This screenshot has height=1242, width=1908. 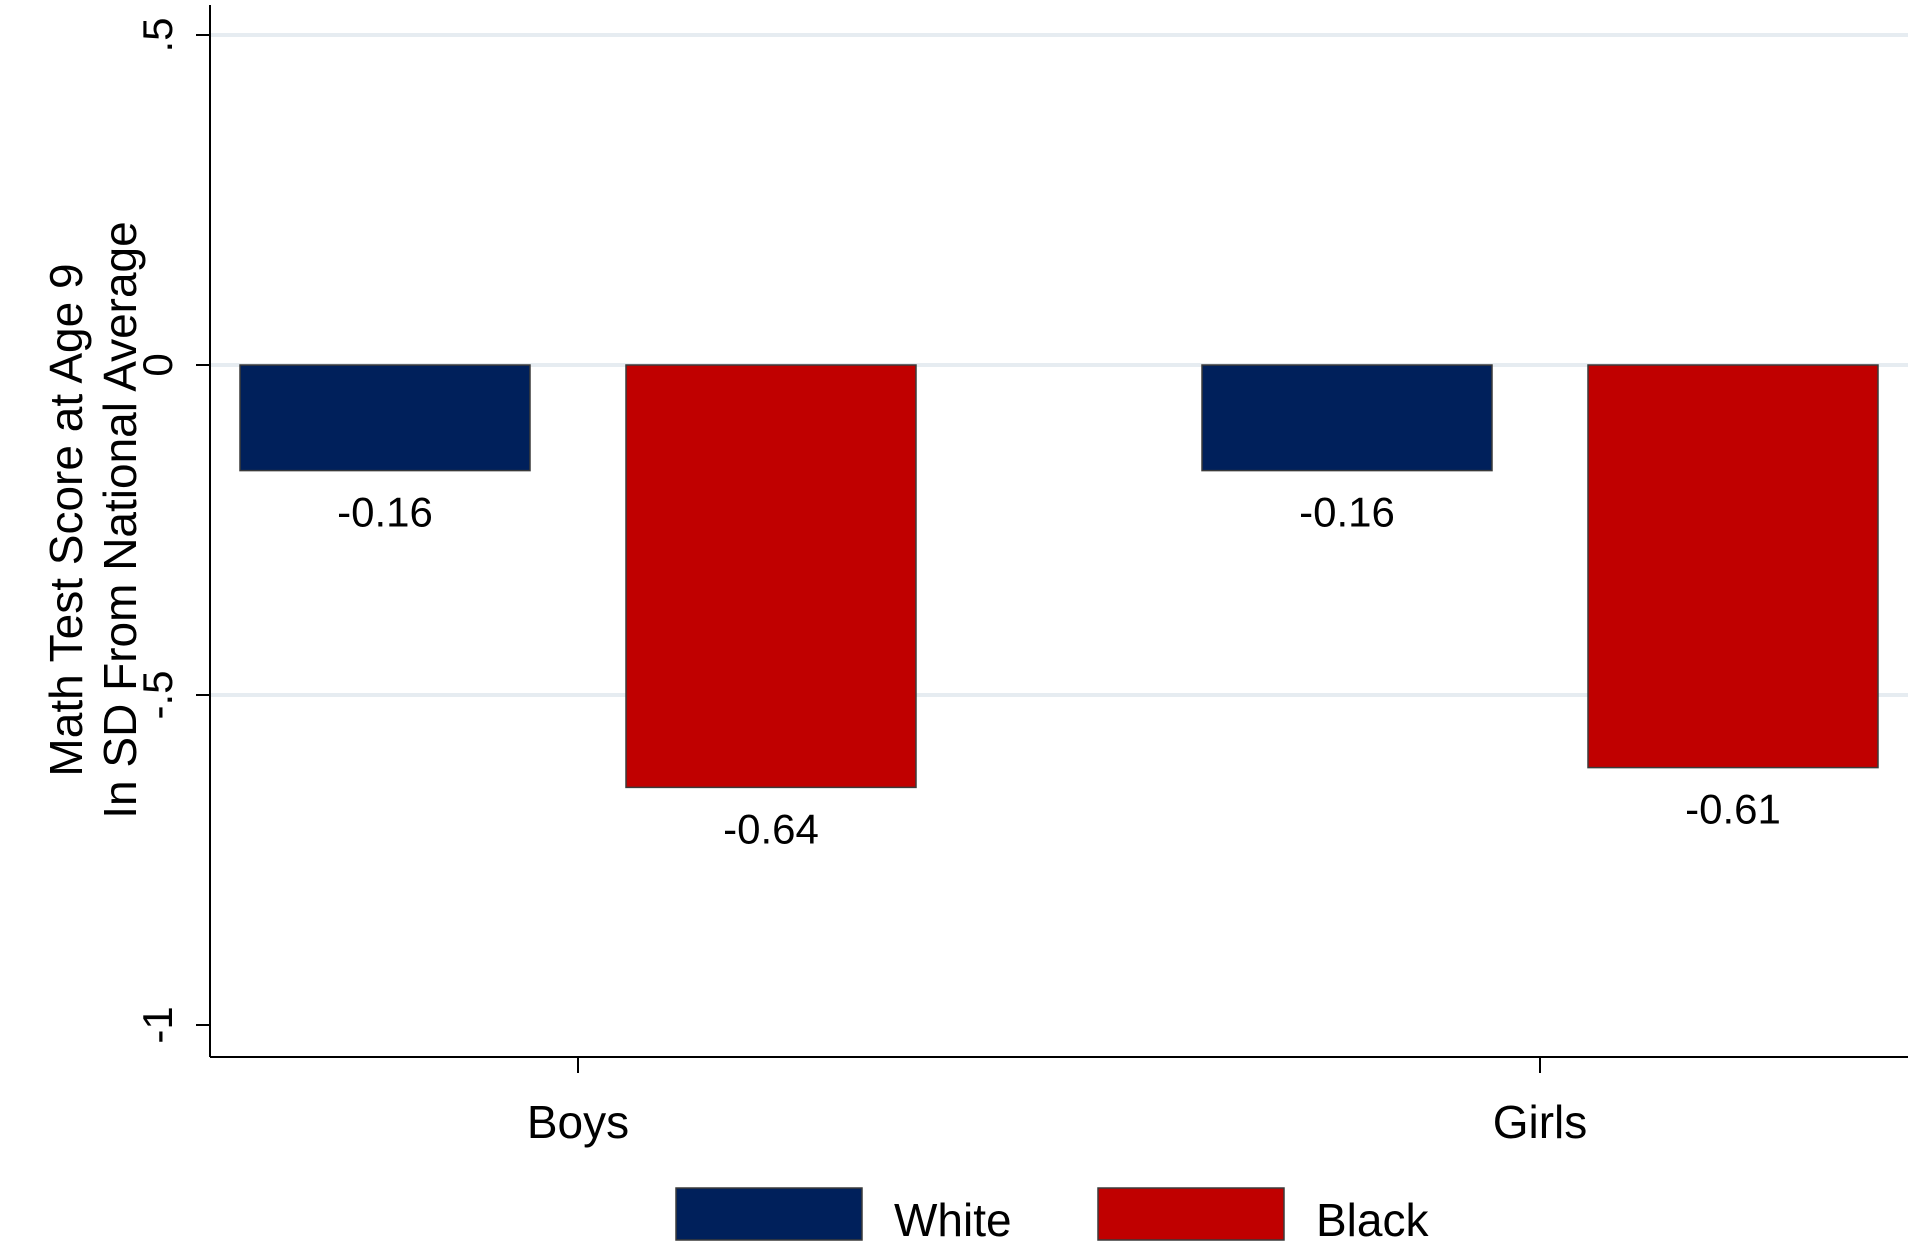 I want to click on y-axis-title-line-1: Math Test Score at Age 9, so click(x=66, y=519).